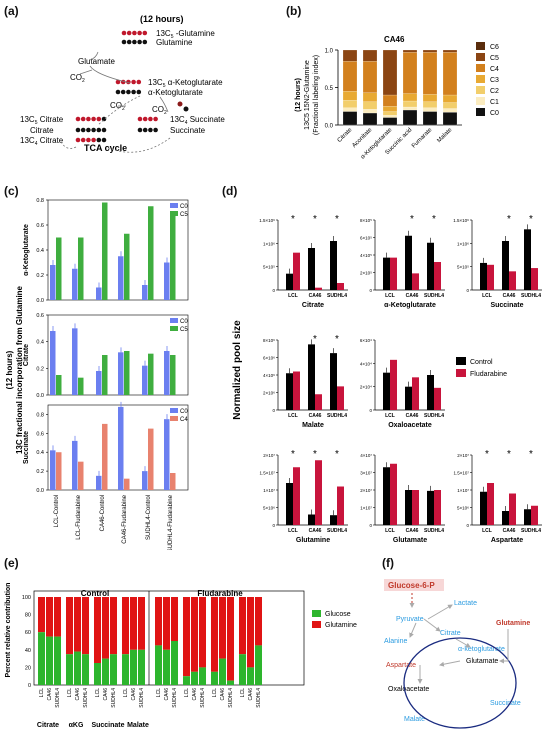  Describe the element at coordinates (40, 453) in the screenshot. I see `y-tick-label: 0.4` at that location.